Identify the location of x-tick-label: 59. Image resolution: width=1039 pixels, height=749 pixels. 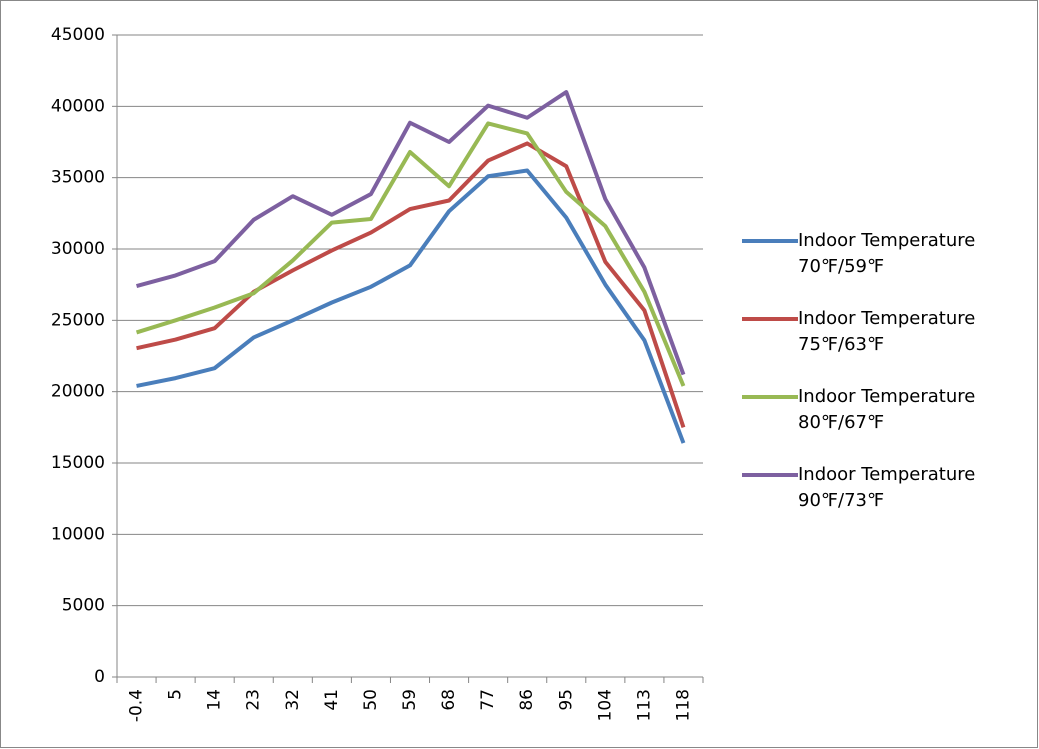
(410, 700).